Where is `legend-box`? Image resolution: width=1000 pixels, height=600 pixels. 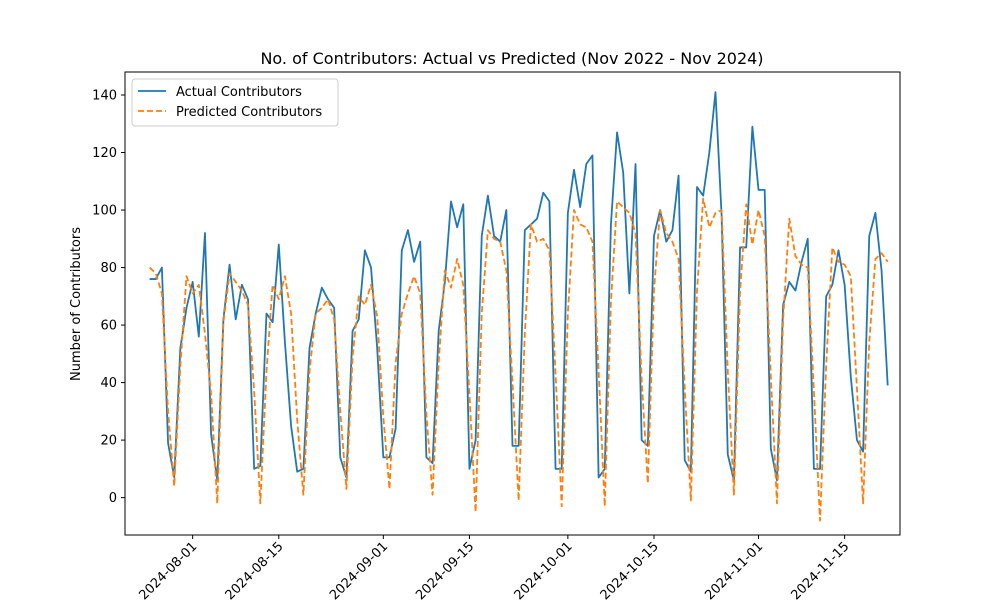 legend-box is located at coordinates (235, 102).